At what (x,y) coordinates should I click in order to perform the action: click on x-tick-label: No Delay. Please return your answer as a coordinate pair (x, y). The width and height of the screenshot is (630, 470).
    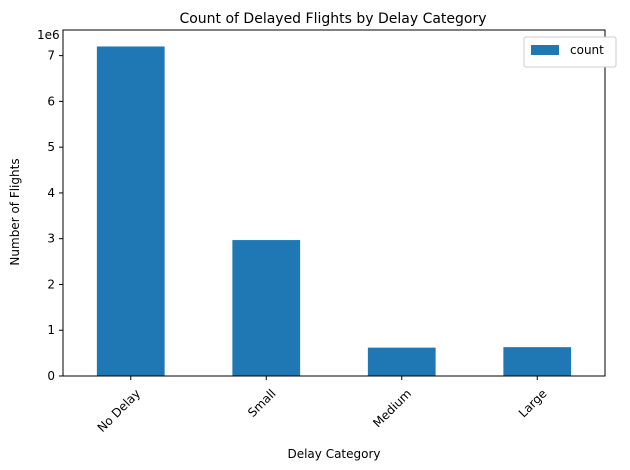
    Looking at the image, I should click on (119, 410).